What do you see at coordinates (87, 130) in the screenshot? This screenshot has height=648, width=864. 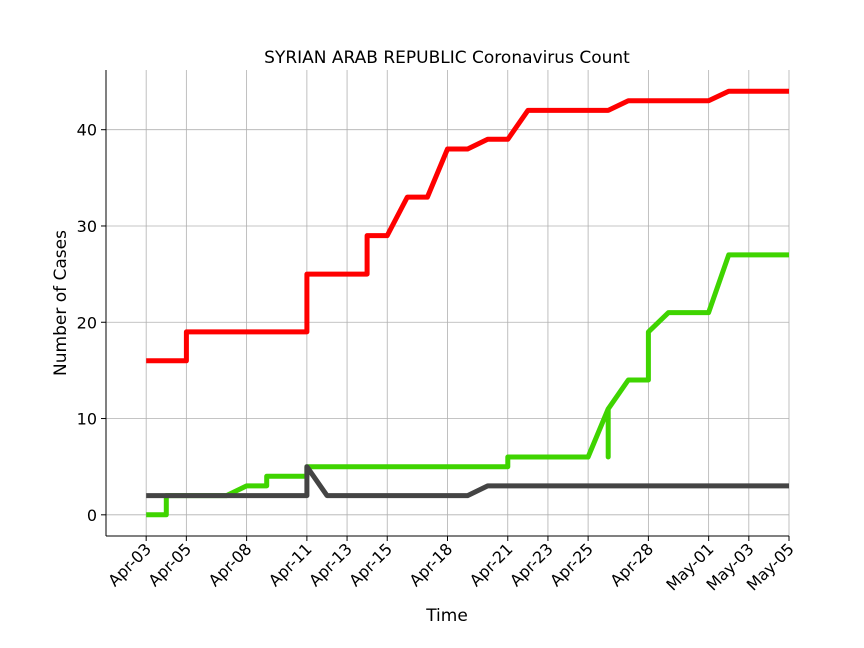 I see `y-tick-label: 40` at bounding box center [87, 130].